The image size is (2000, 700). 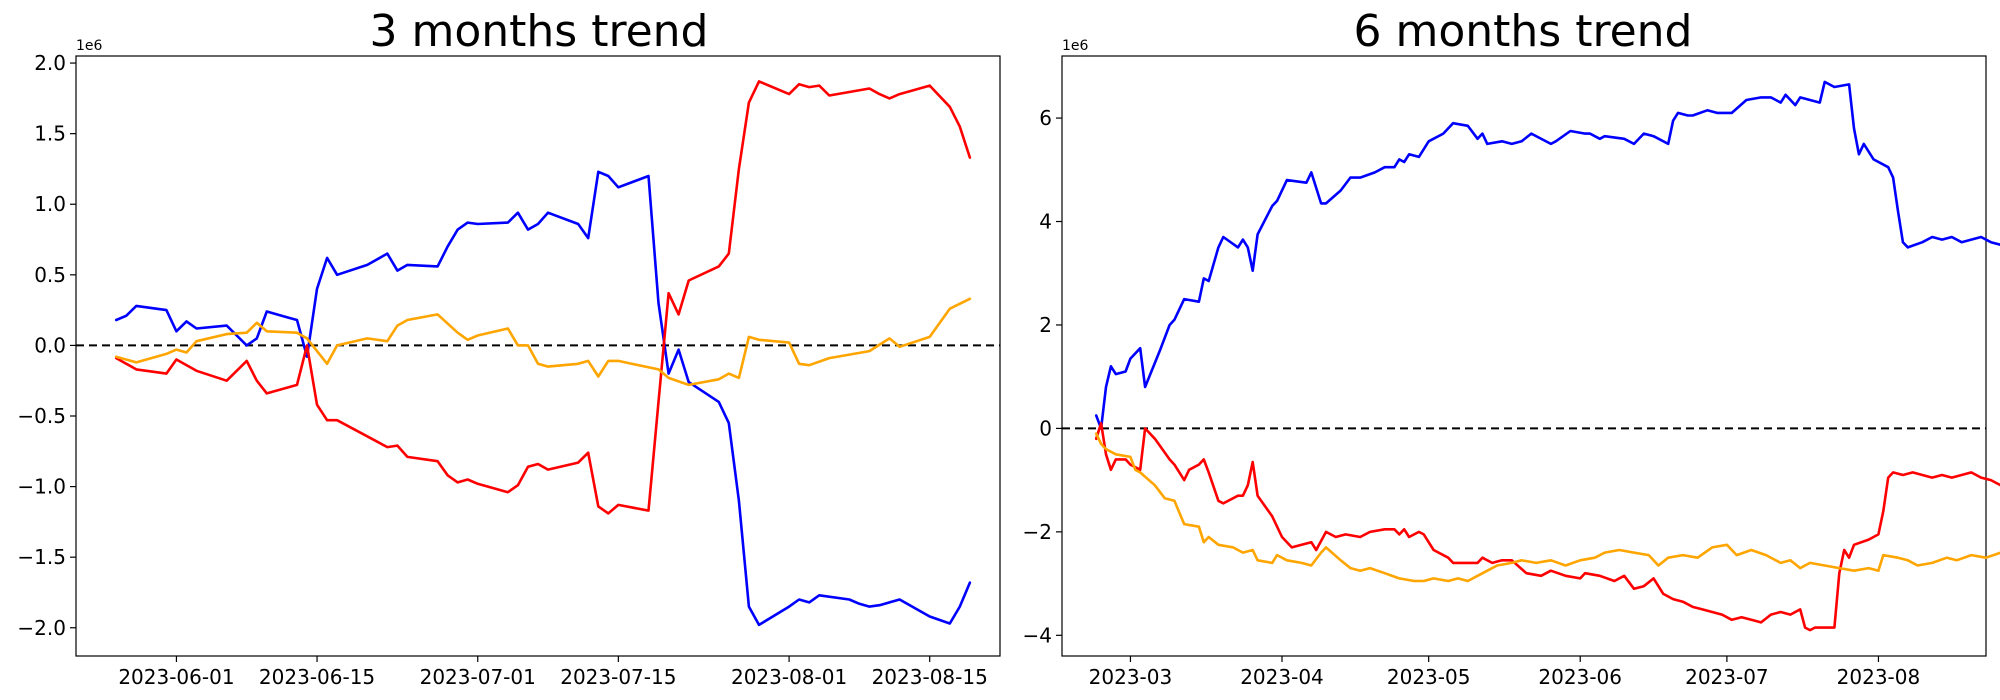 I want to click on y-tick-label: −1.5, so click(x=41, y=557).